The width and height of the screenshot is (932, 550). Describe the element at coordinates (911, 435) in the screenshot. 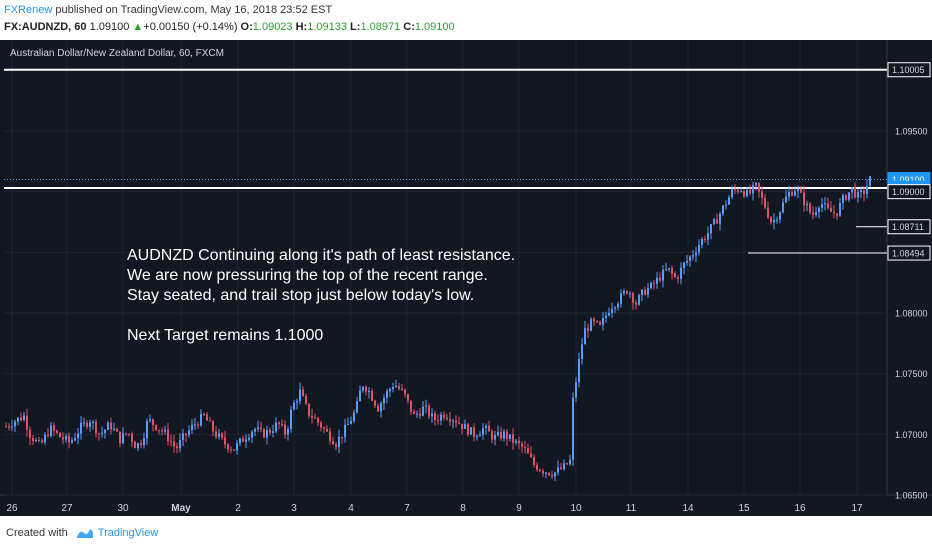

I see `y-tick-label: 1.07000` at that location.